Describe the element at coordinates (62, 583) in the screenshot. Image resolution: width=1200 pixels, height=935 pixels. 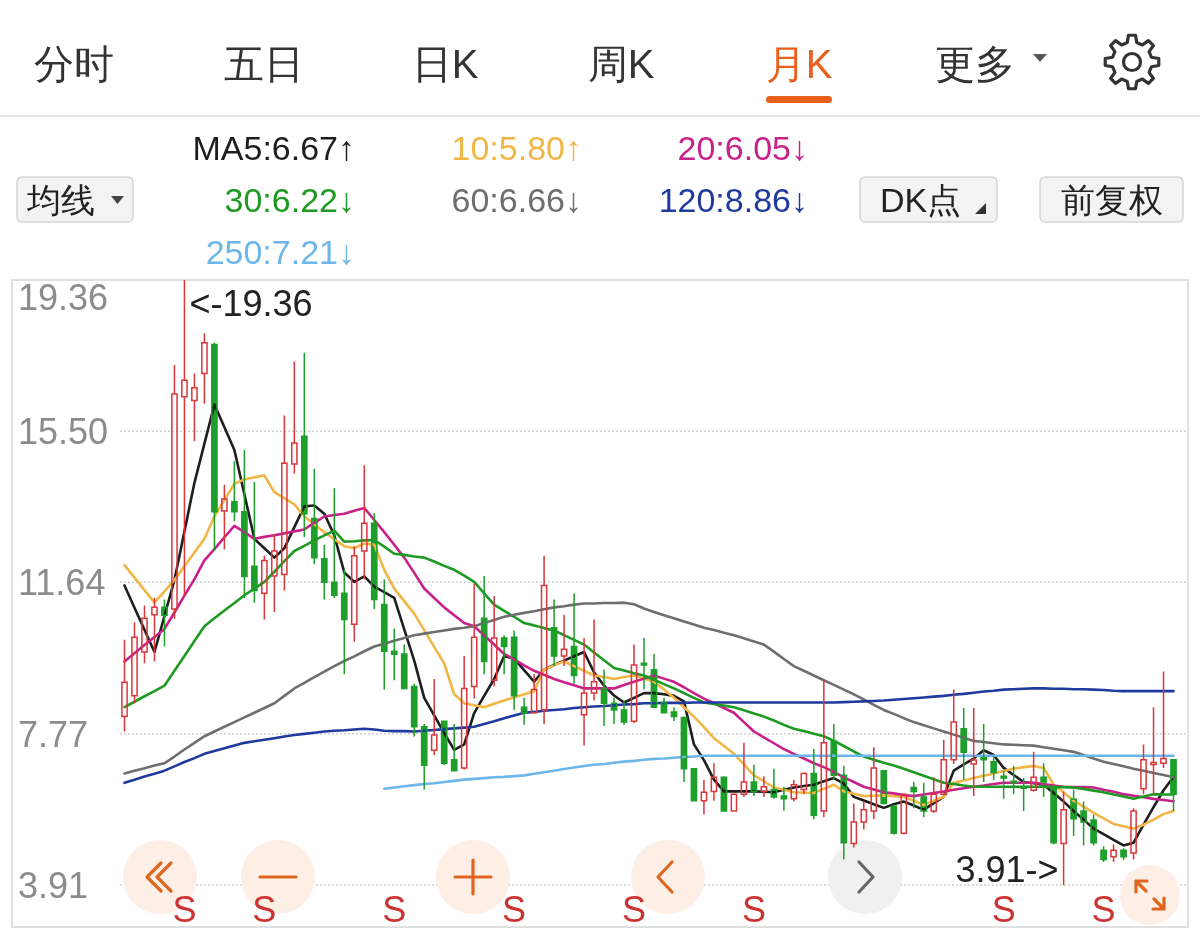
I see `y-tick-label: 11.64` at that location.